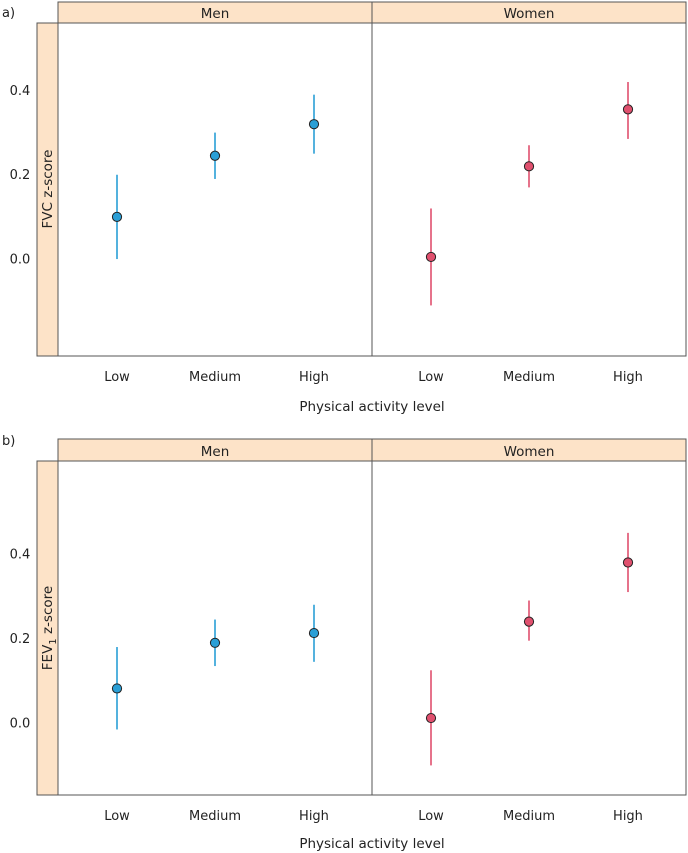 The height and width of the screenshot is (853, 688). I want to click on panel-a-strip-label-women: Women, so click(529, 14).